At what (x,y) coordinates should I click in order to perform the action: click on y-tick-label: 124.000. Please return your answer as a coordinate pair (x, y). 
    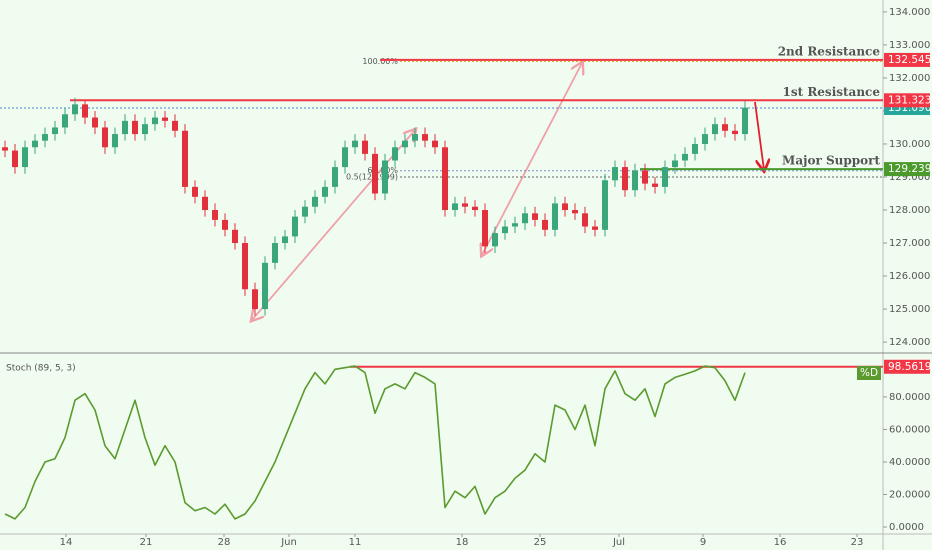
    Looking at the image, I should click on (909, 342).